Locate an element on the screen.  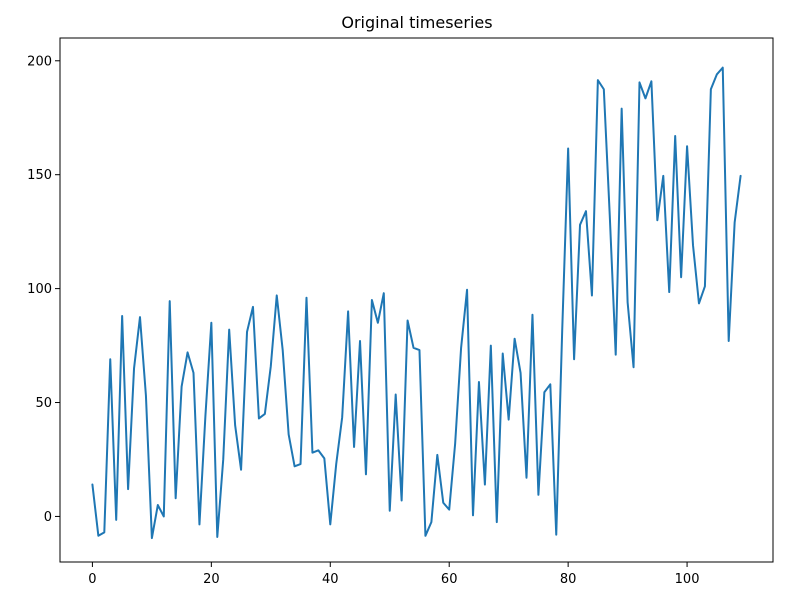
x-tick-label: 20 is located at coordinates (211, 579).